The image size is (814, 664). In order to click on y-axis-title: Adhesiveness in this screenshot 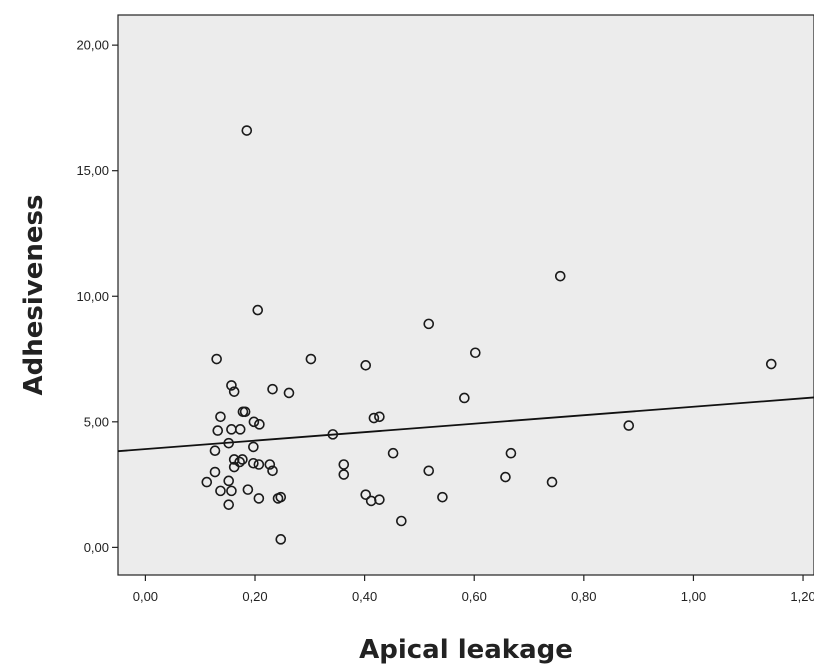, I will do `click(34, 295)`.